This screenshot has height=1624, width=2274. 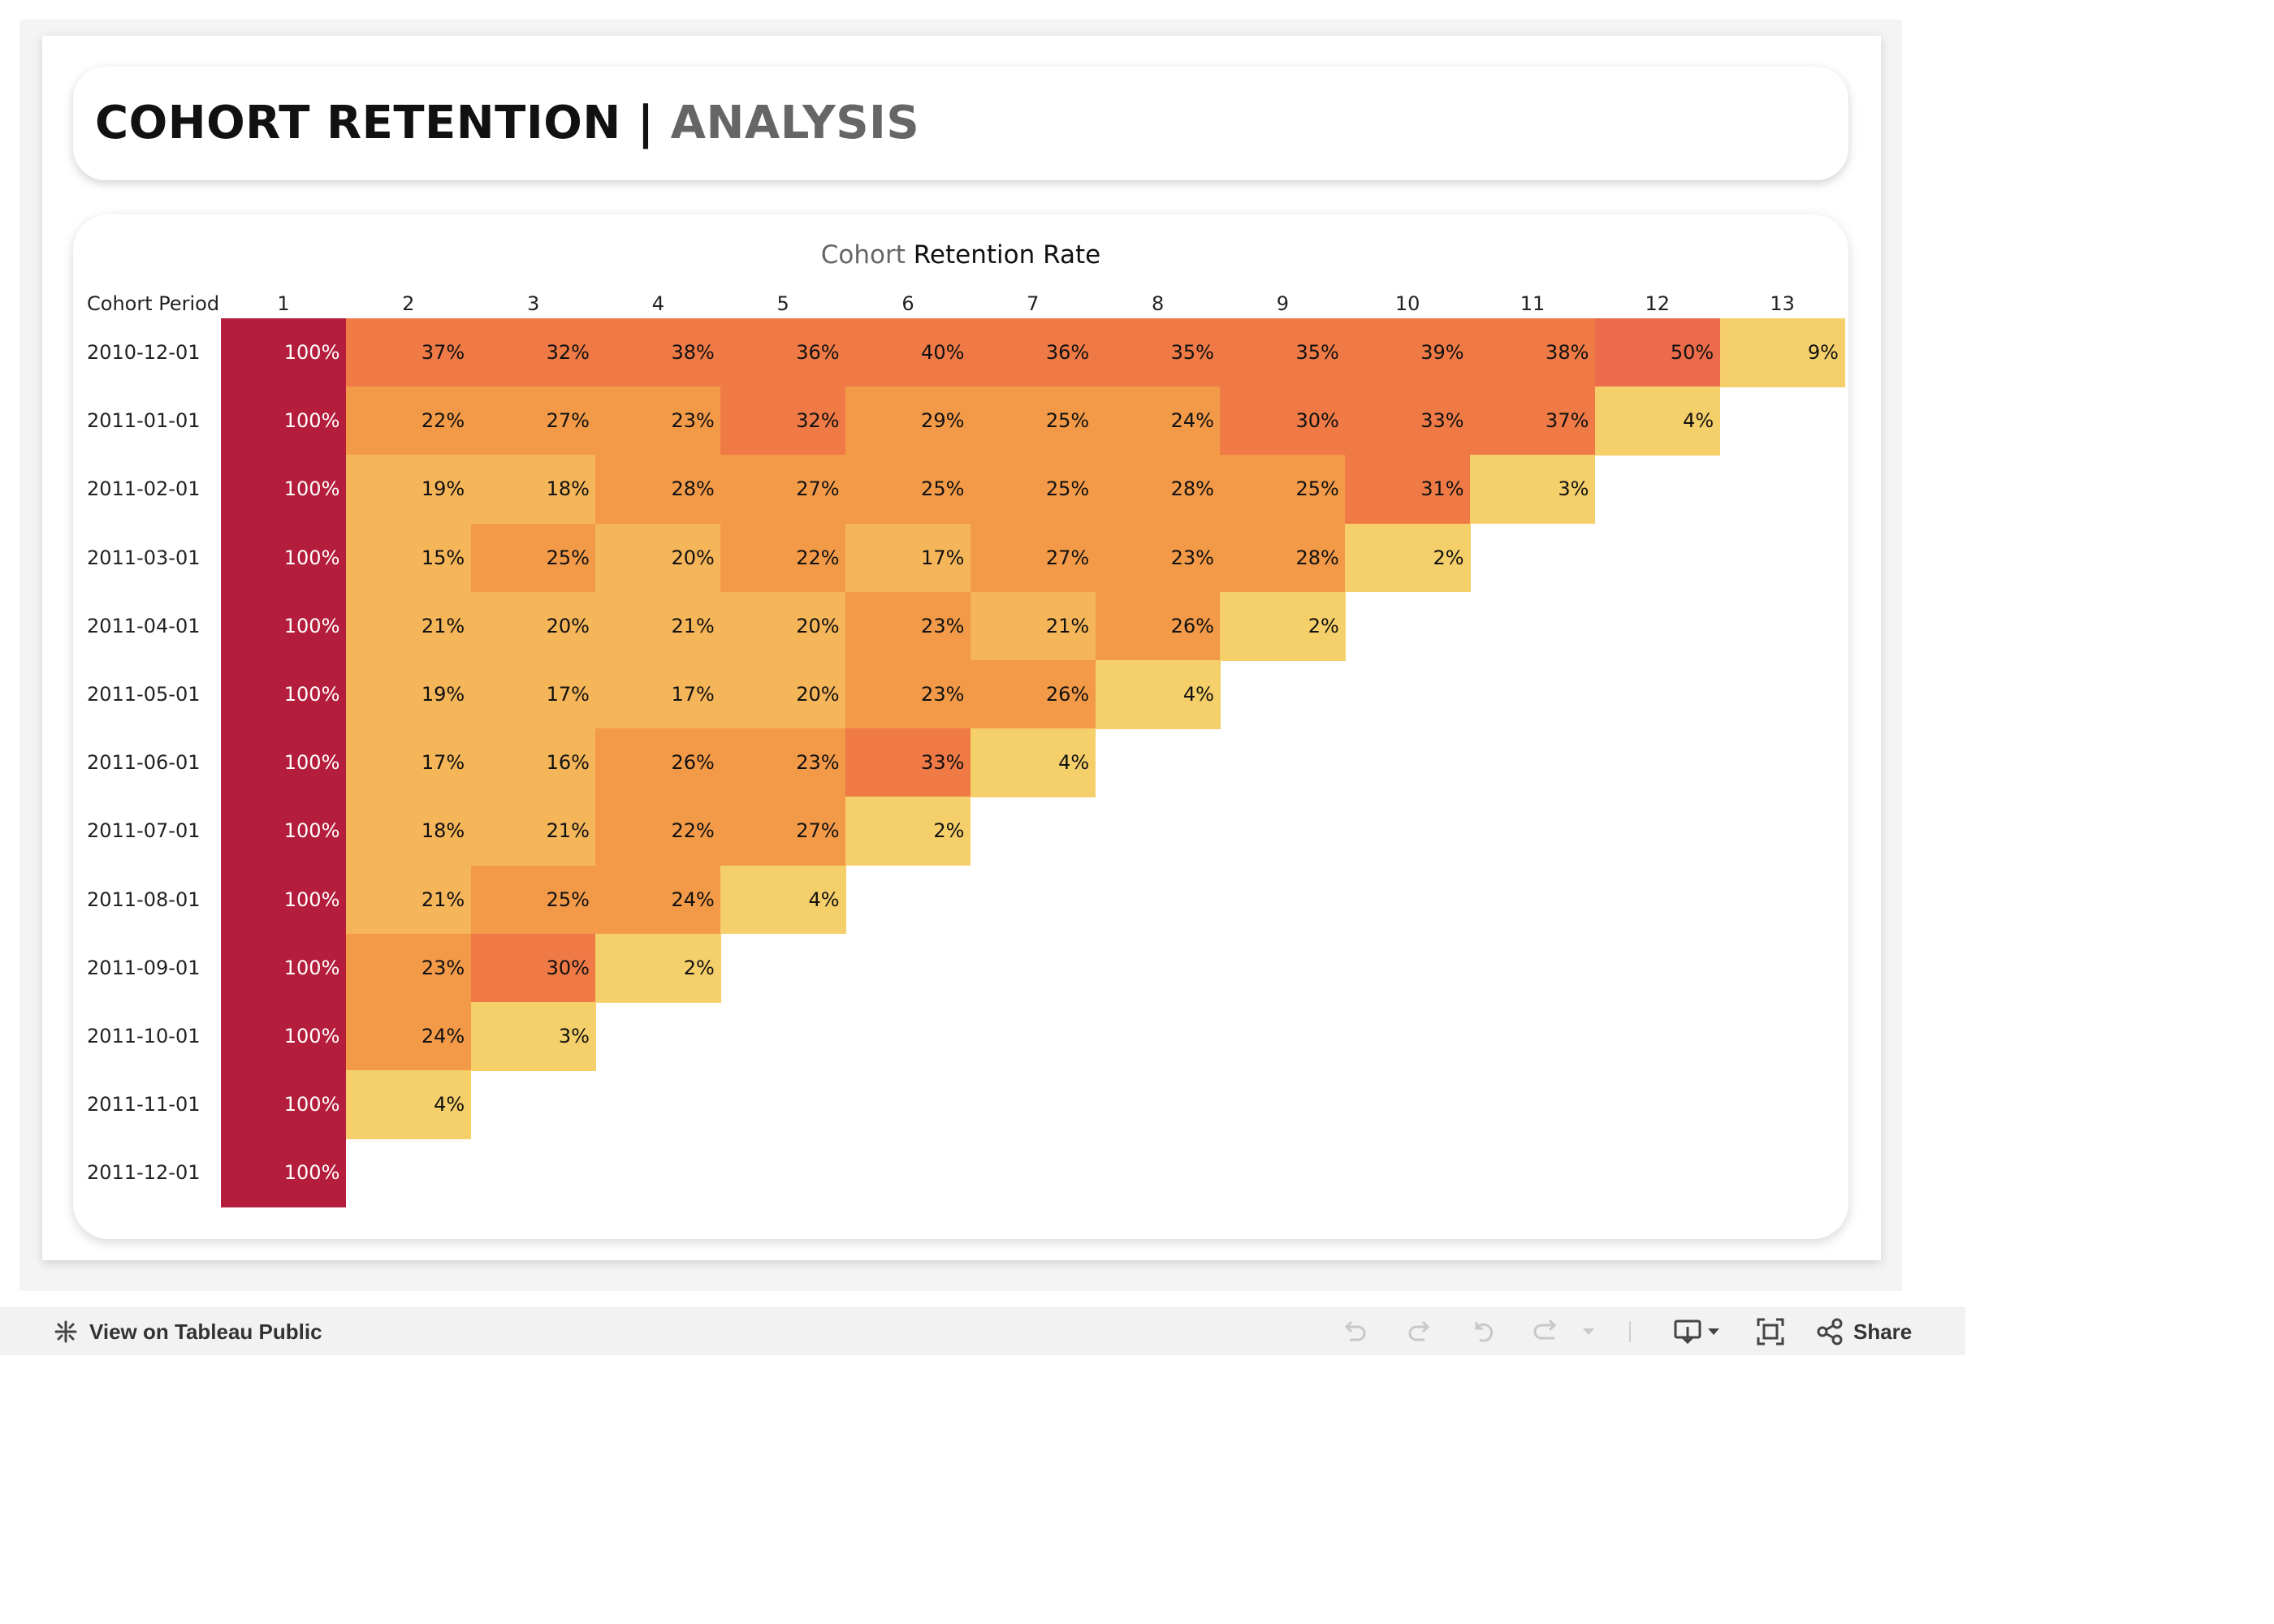 What do you see at coordinates (1589, 1332) in the screenshot?
I see `refresh-dropdown` at bounding box center [1589, 1332].